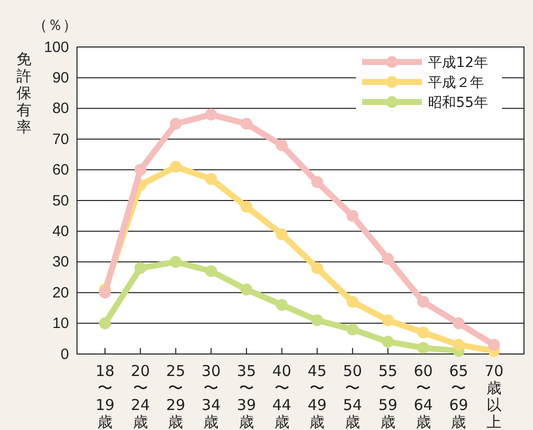 The width and height of the screenshot is (533, 430). What do you see at coordinates (60, 109) in the screenshot?
I see `y-tick-label: 80` at bounding box center [60, 109].